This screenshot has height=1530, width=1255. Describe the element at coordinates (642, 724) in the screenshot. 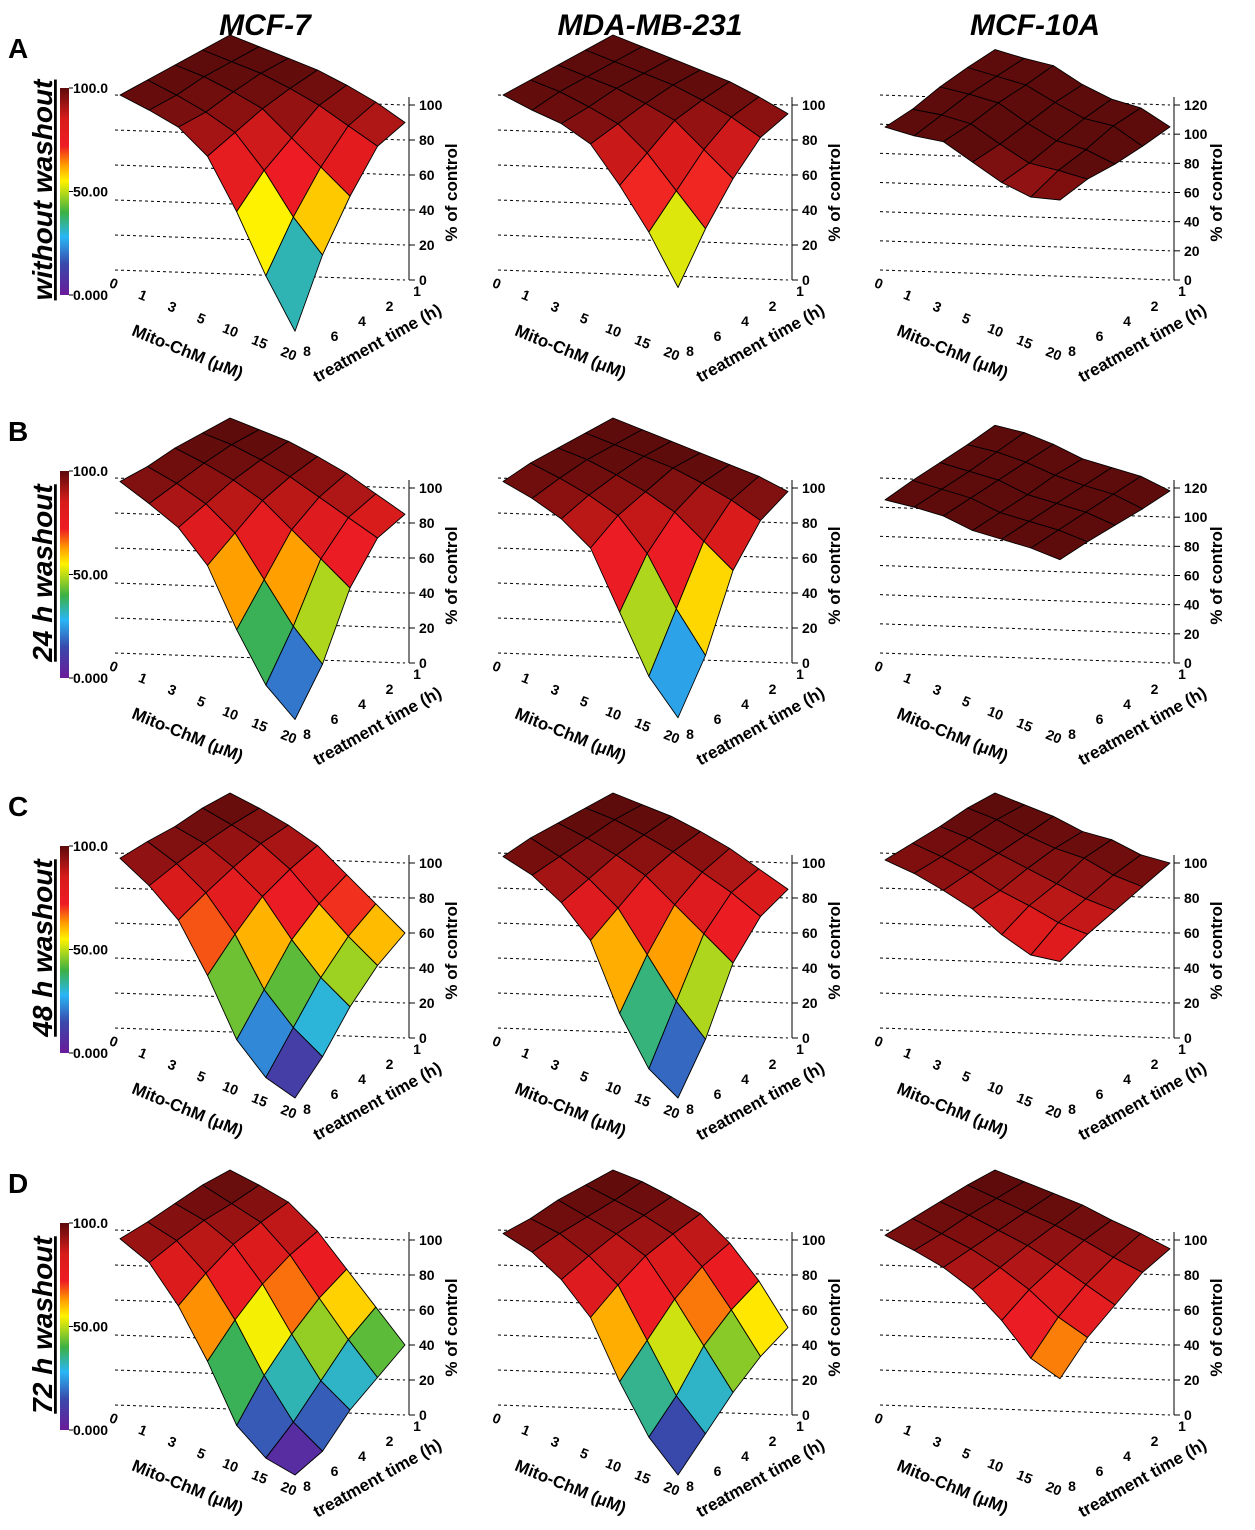

I see `x-tick-label: 15` at that location.